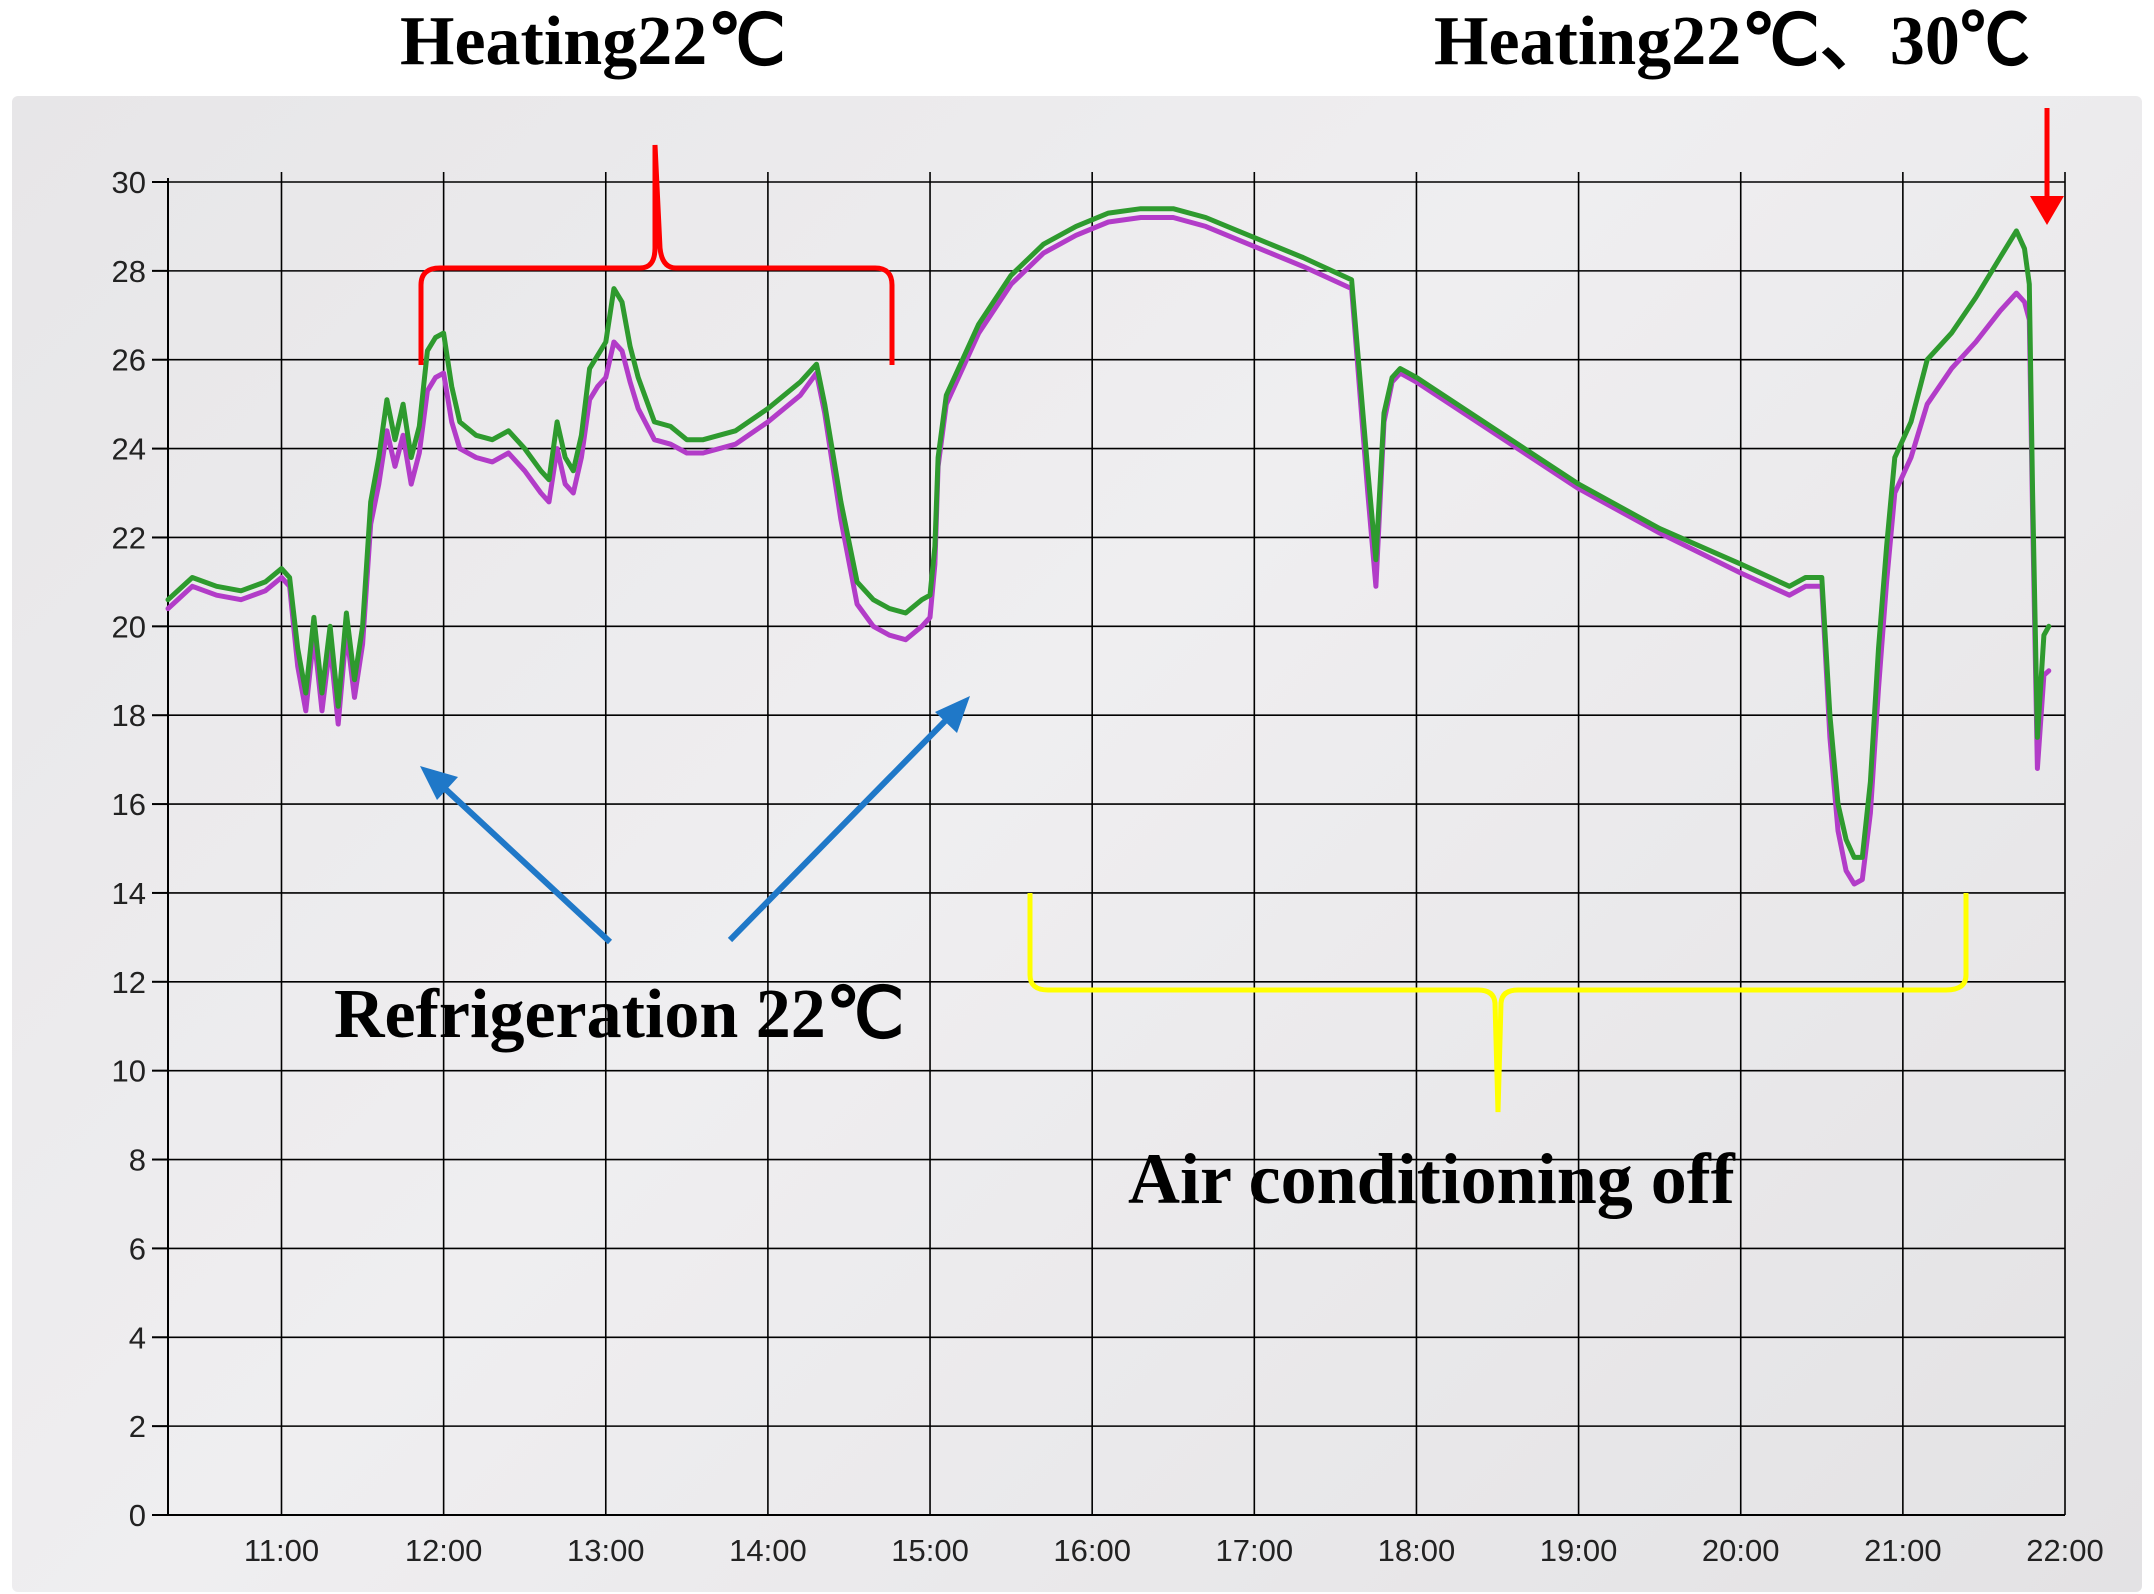 The width and height of the screenshot is (2154, 1594). What do you see at coordinates (137, 1426) in the screenshot?
I see `y-tick-label: 2` at bounding box center [137, 1426].